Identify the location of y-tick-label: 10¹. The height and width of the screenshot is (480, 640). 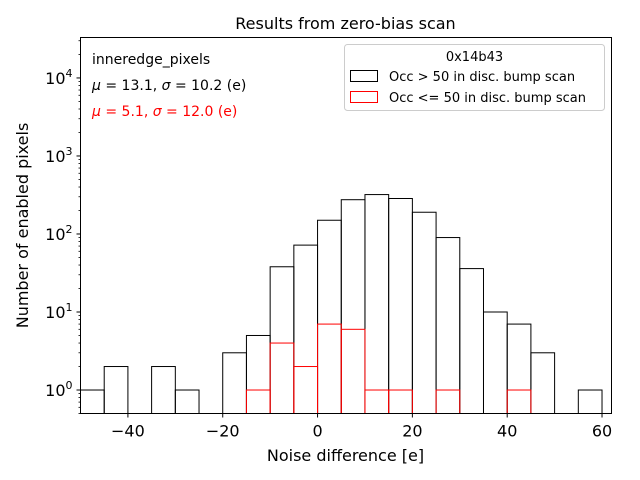
(58, 311).